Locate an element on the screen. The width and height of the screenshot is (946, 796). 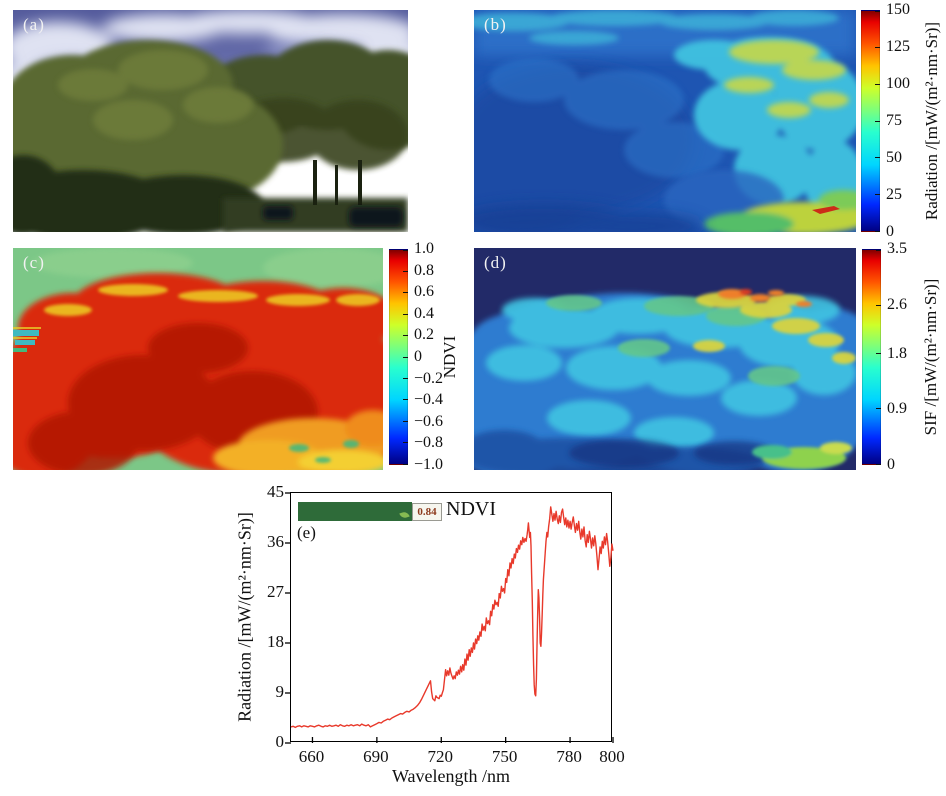
colorbar-tick-label: 1.0 is located at coordinates (424, 248).